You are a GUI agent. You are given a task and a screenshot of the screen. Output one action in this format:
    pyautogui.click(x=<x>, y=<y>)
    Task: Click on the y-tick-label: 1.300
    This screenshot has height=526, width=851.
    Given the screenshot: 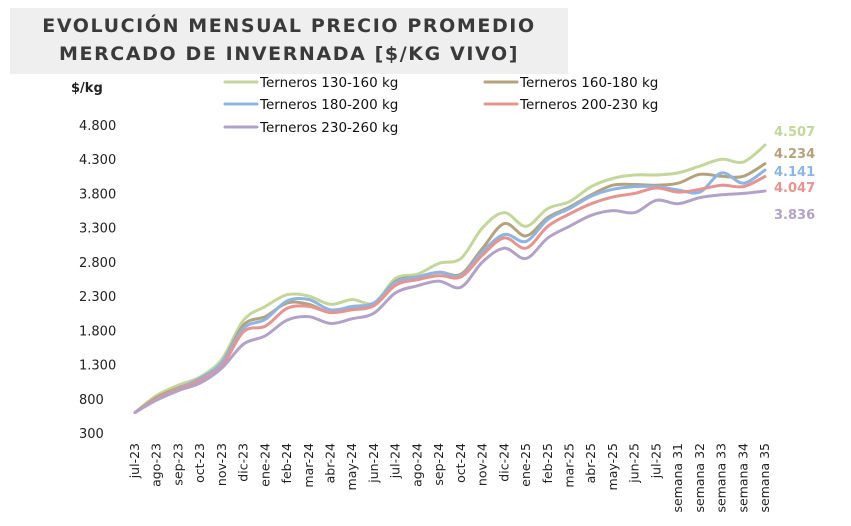 What is the action you would take?
    pyautogui.click(x=97, y=366)
    